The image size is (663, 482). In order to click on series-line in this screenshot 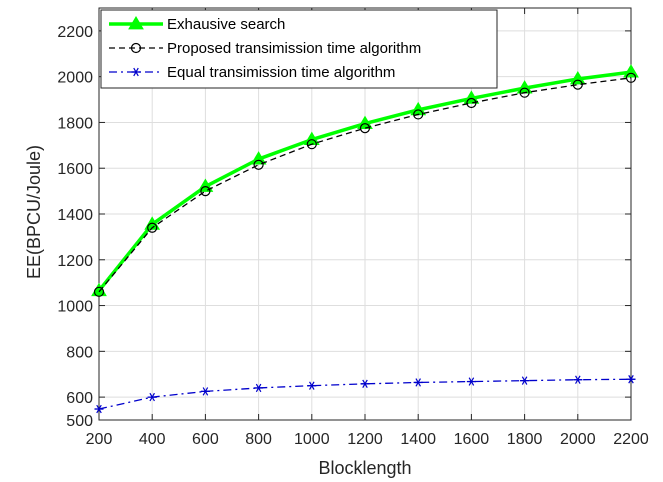, I will do `click(365, 394)`.